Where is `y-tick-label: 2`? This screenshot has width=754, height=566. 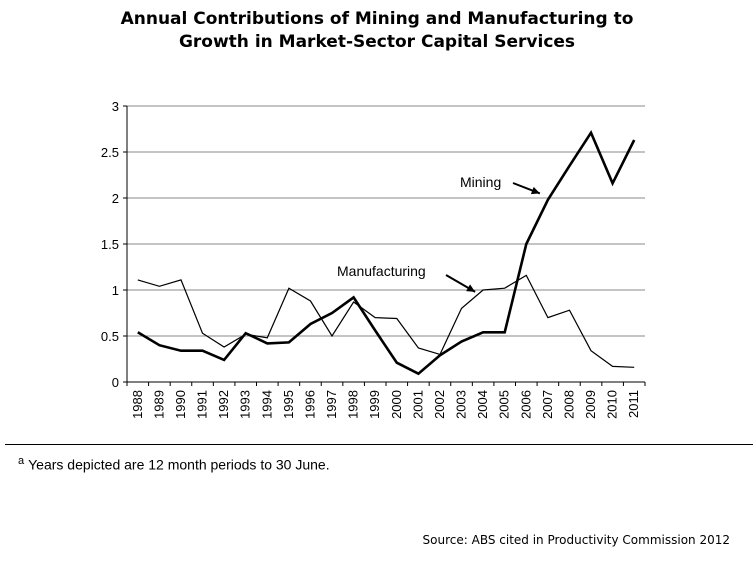
y-tick-label: 2 is located at coordinates (115, 198).